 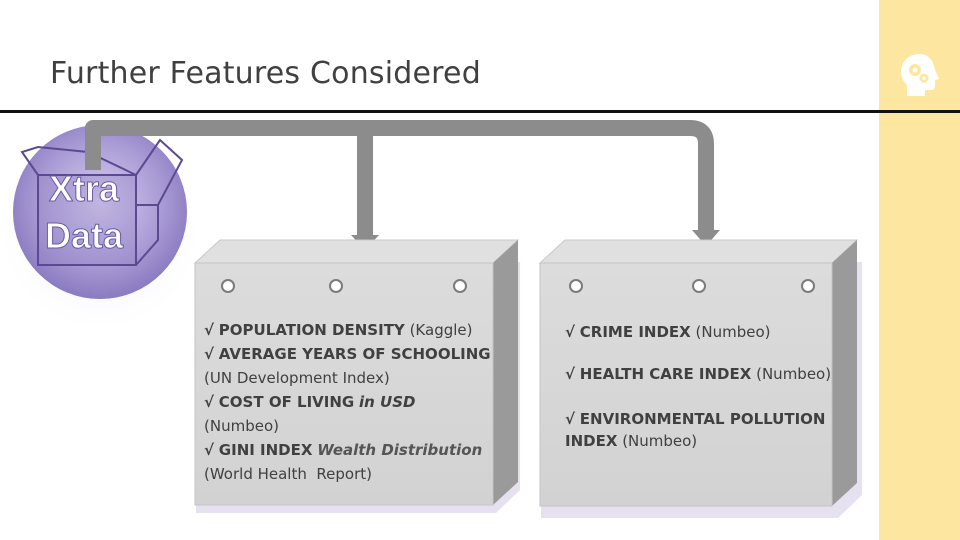 What do you see at coordinates (400, 450) in the screenshot?
I see `feature-emphasis: Wealth Distribution` at bounding box center [400, 450].